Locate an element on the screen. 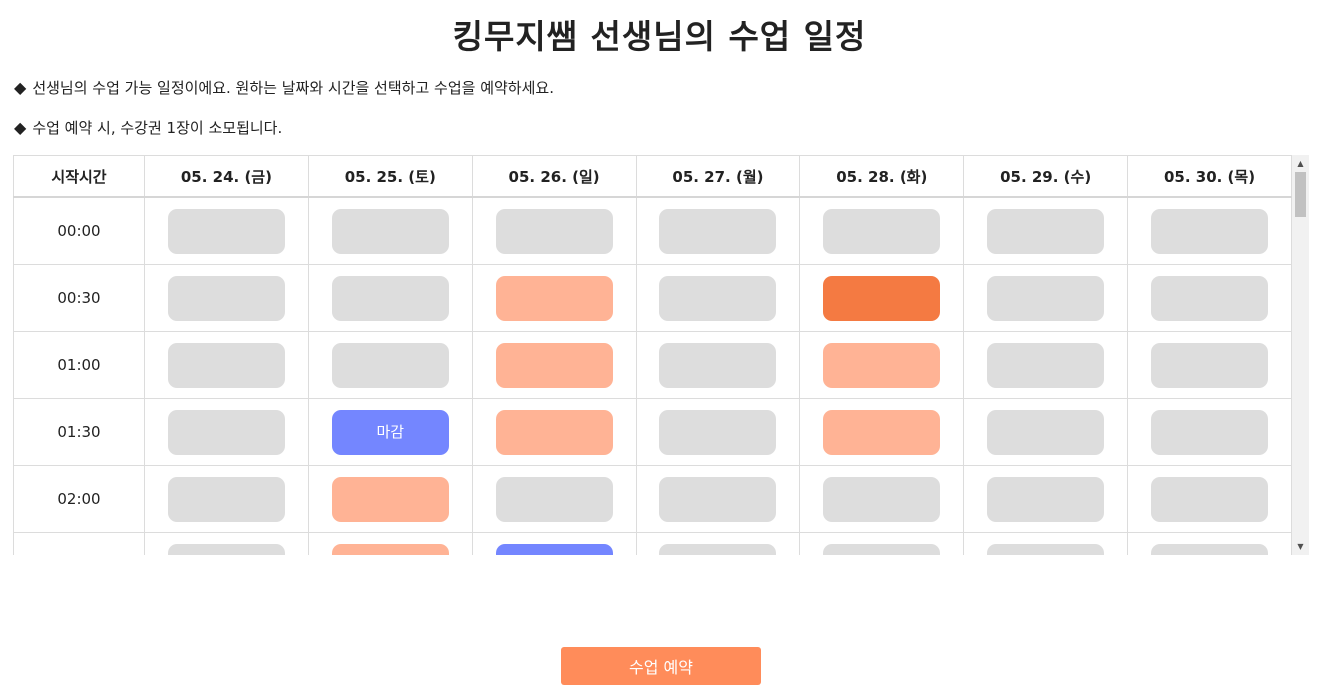 The width and height of the screenshot is (1319, 698). time-column-header: 시작시간 is located at coordinates (79, 176).